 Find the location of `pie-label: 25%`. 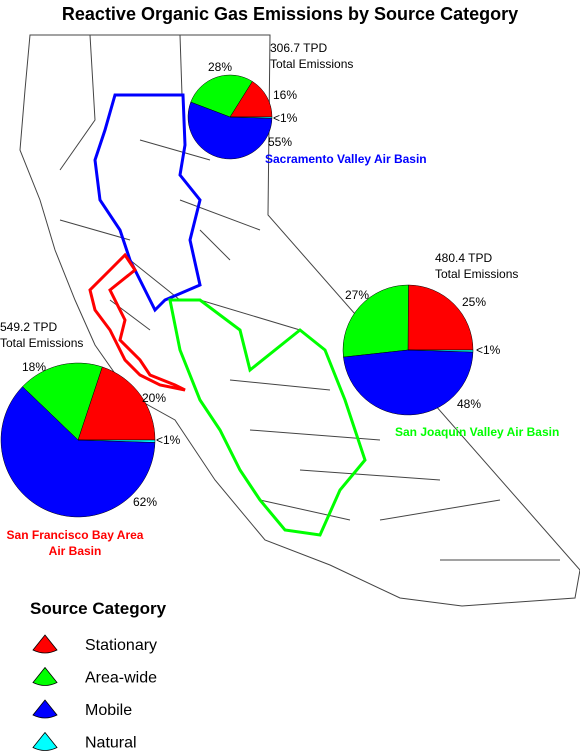

pie-label: 25% is located at coordinates (474, 302).